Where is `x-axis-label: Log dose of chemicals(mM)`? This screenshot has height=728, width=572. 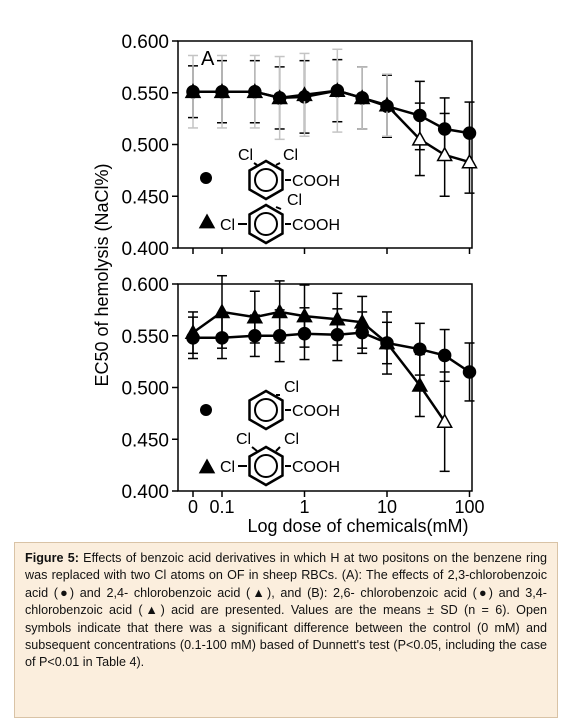
x-axis-label: Log dose of chemicals(mM) is located at coordinates (357, 526).